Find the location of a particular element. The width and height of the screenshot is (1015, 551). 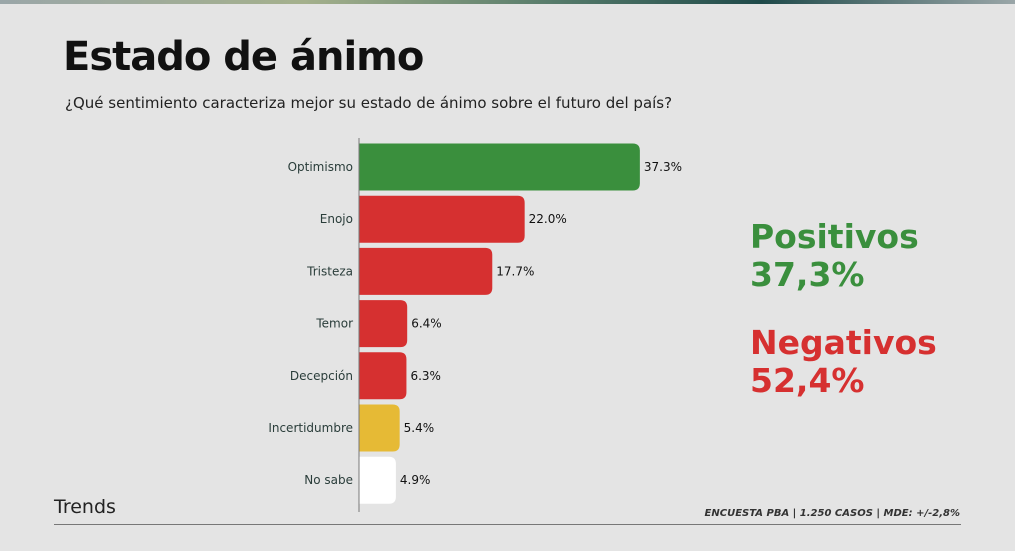

footer-divider is located at coordinates (507, 524).